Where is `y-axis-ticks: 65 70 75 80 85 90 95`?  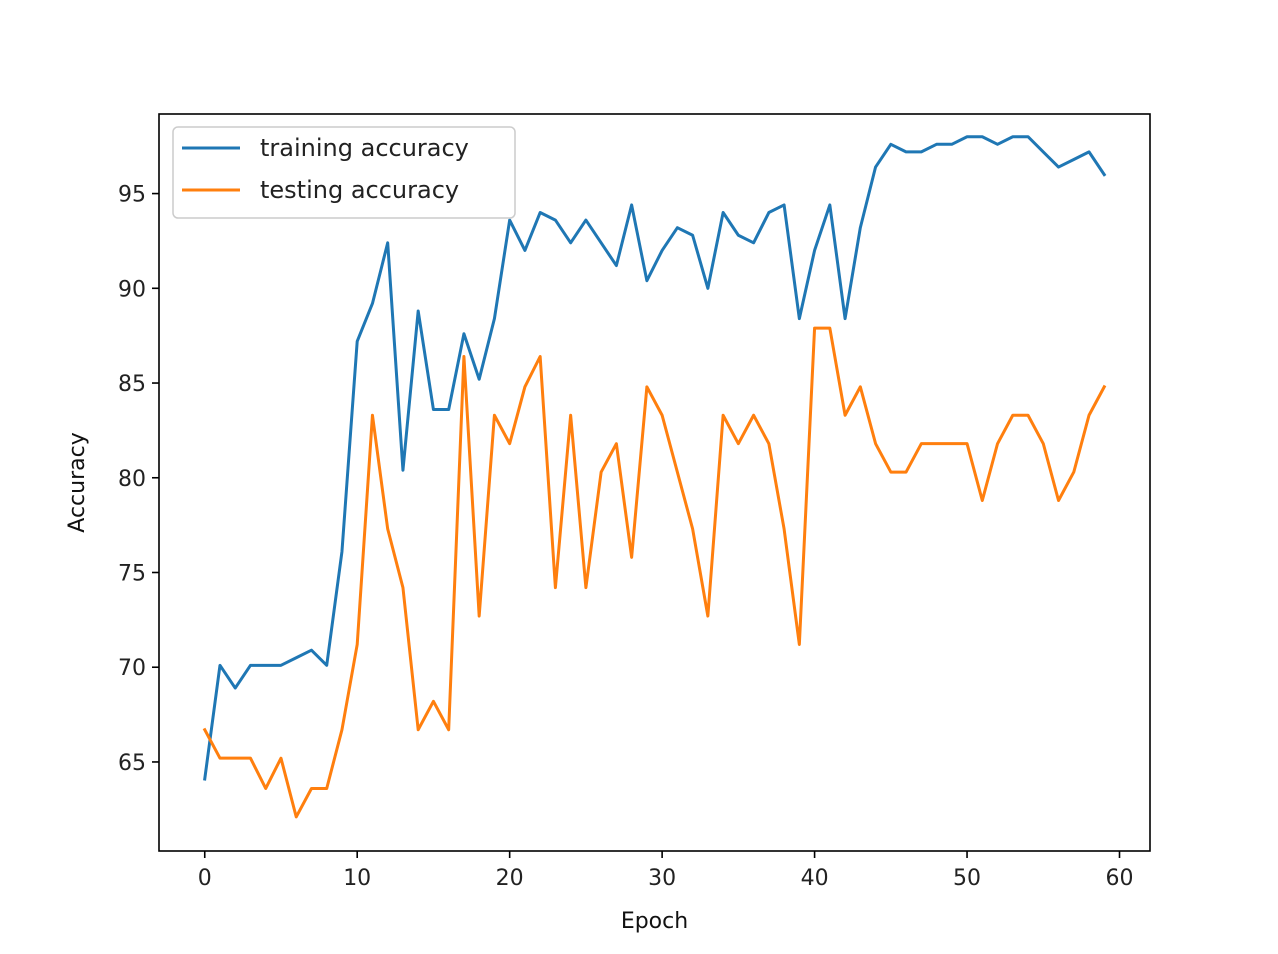
y-axis-ticks: 65 70 75 80 85 90 95 is located at coordinates (138, 479).